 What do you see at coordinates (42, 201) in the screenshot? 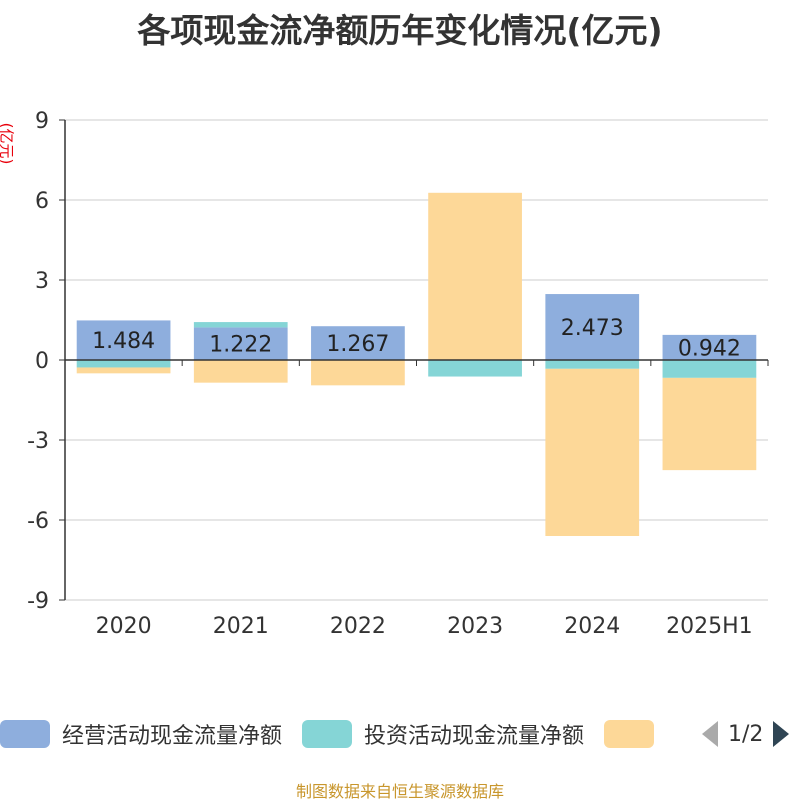
I see `y-tick-label: 6` at bounding box center [42, 201].